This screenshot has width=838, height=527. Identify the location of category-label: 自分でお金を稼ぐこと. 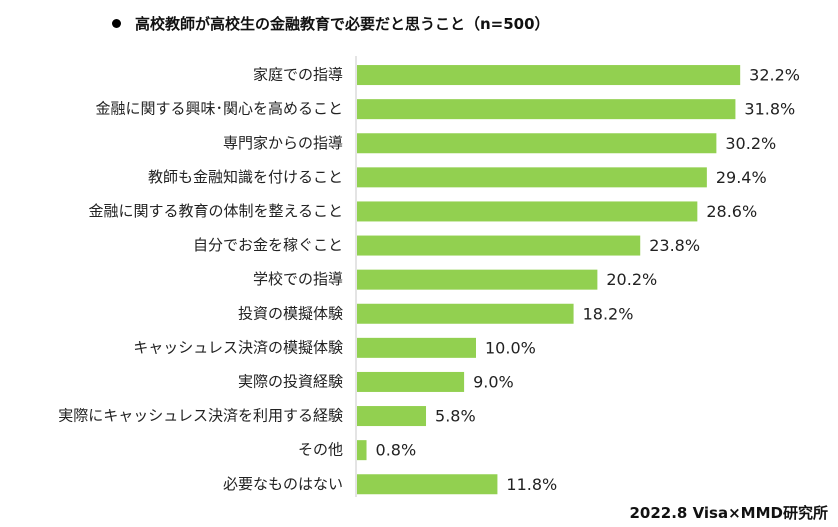
(268, 245).